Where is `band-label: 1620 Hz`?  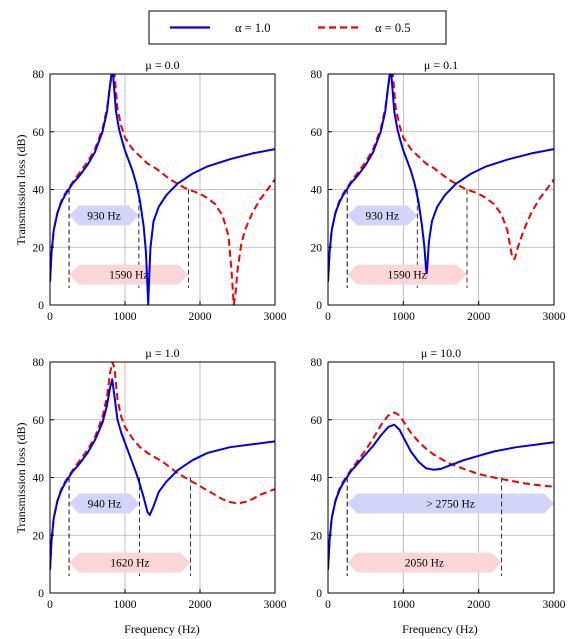 band-label: 1620 Hz is located at coordinates (129, 564).